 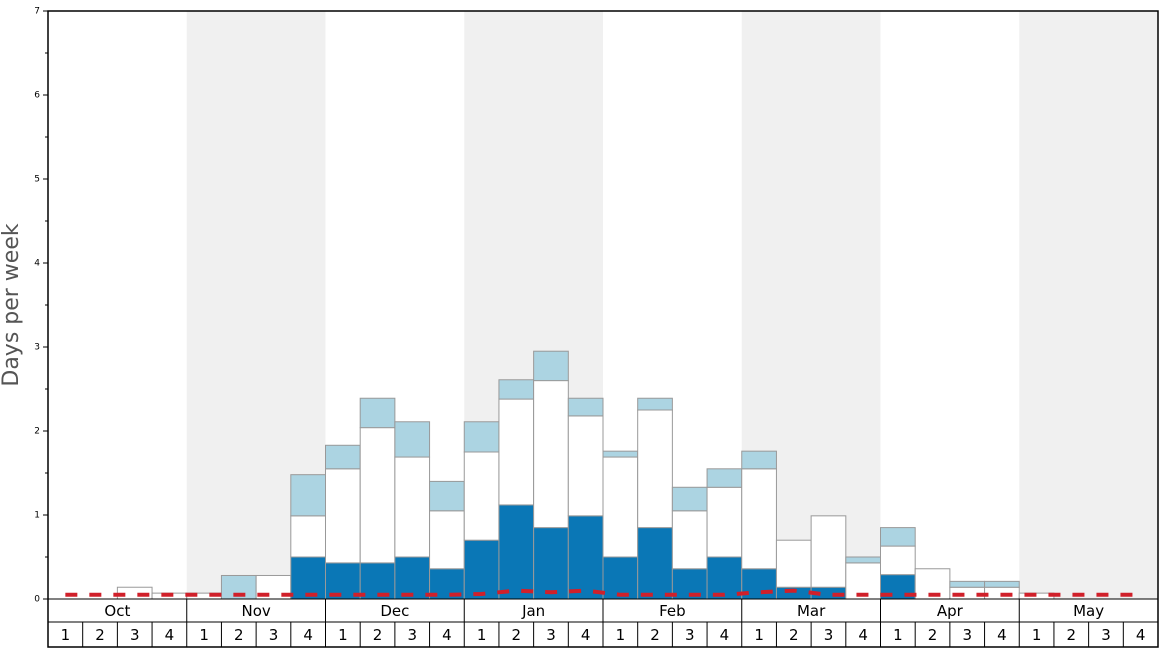 What do you see at coordinates (37, 12) in the screenshot?
I see `y-tick-label: 7` at bounding box center [37, 12].